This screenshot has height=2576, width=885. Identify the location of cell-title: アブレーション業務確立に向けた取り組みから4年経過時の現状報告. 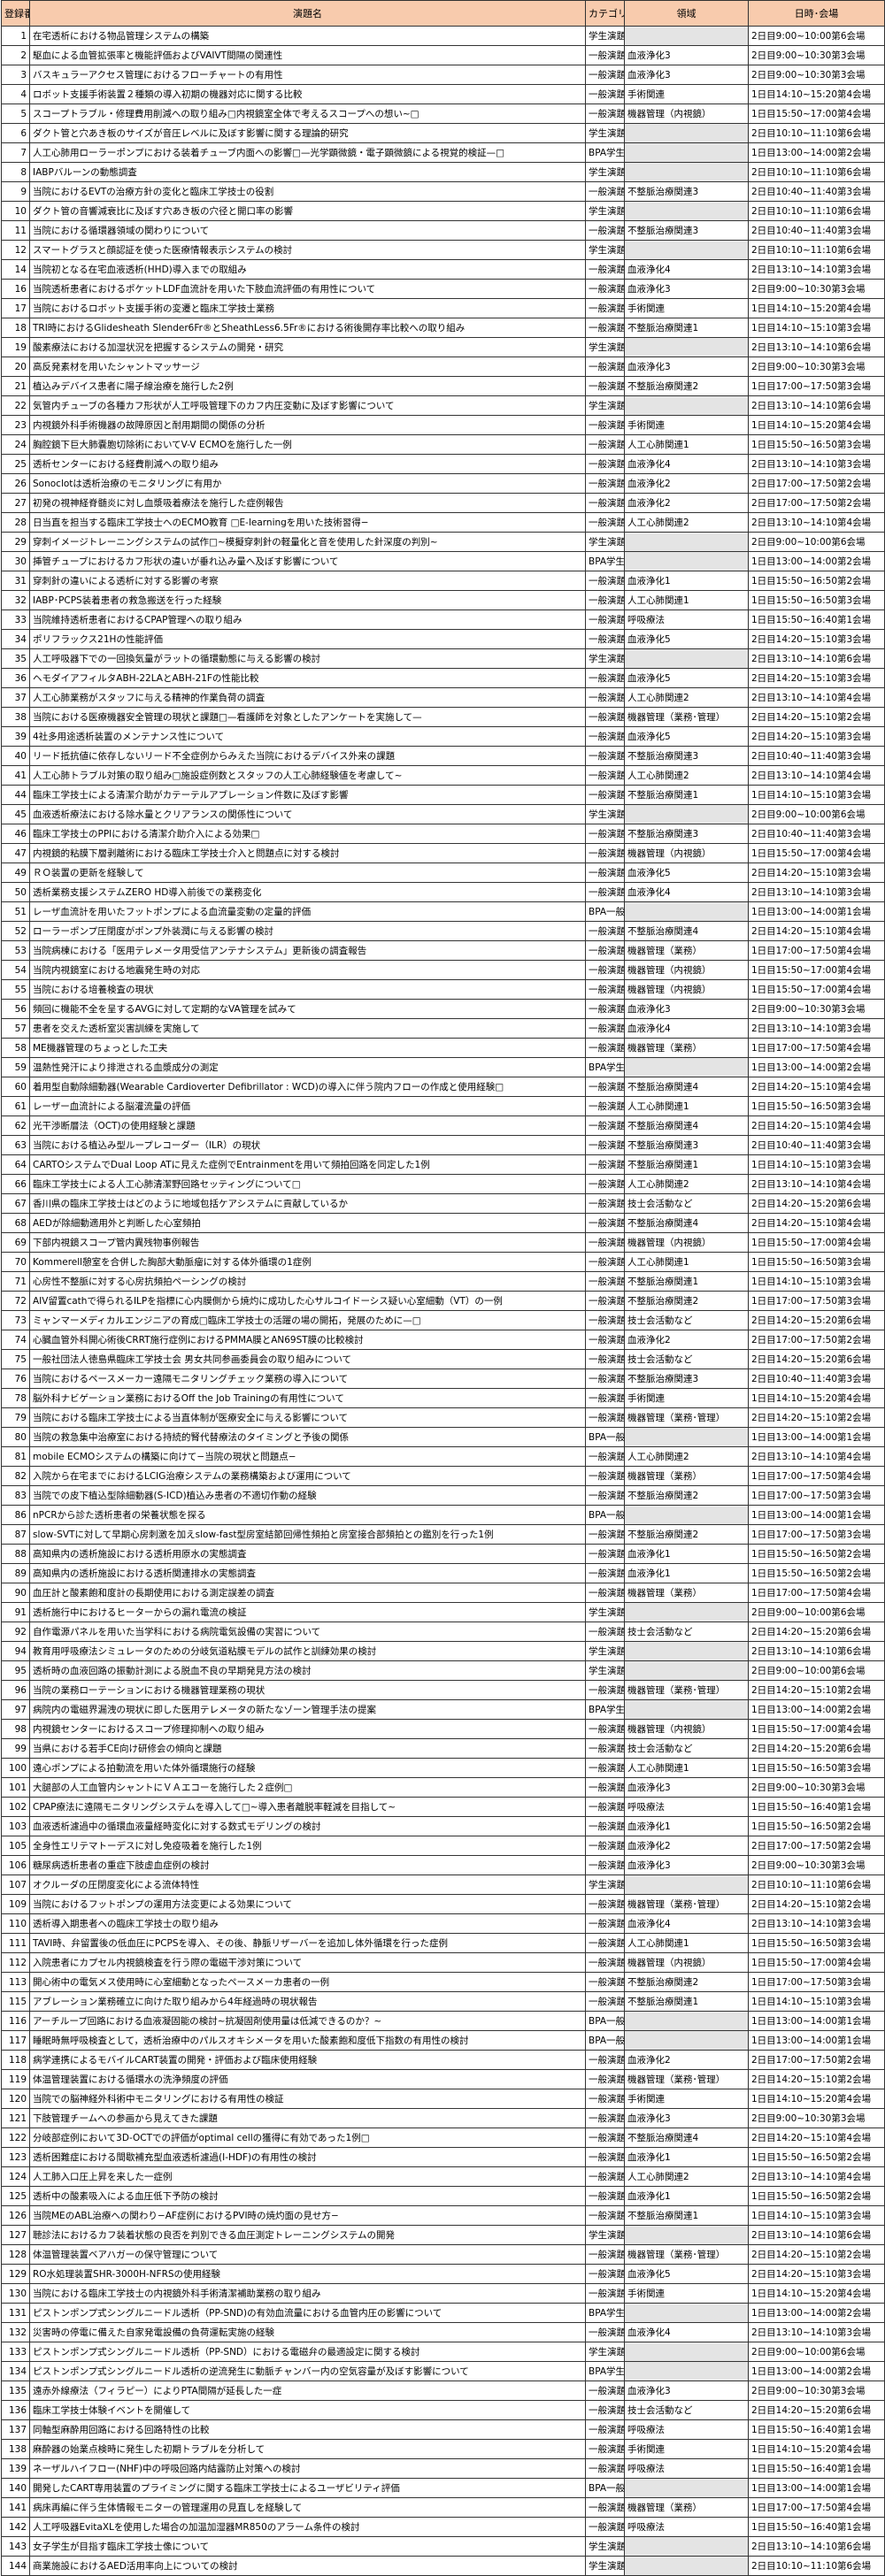
(308, 2001).